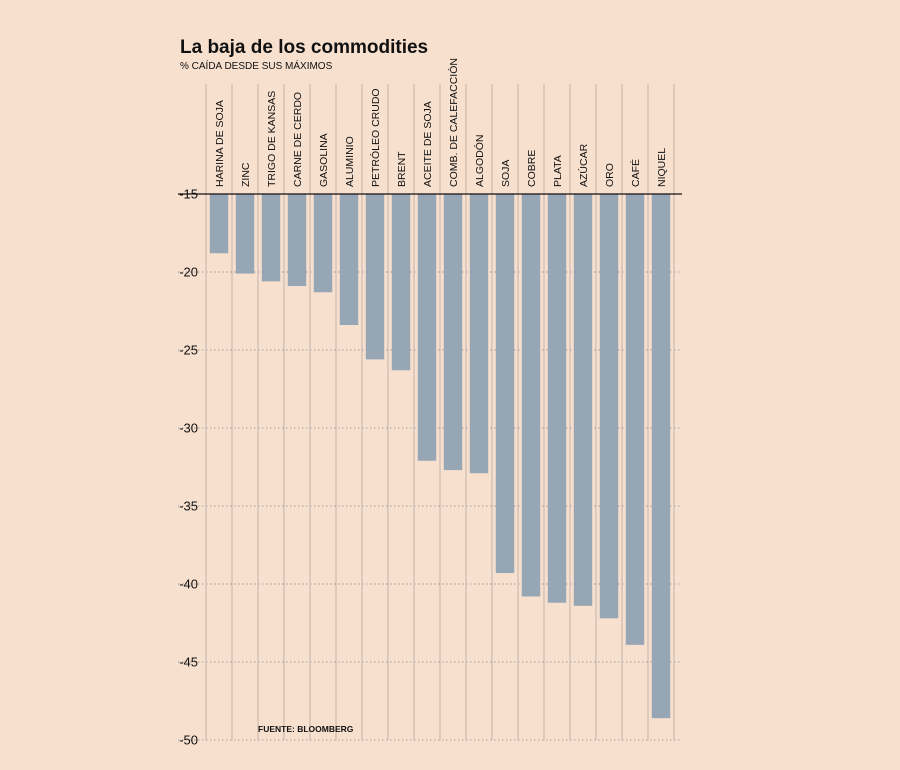 The height and width of the screenshot is (770, 900). Describe the element at coordinates (662, 167) in the screenshot. I see `category-label: NIQUEL` at that location.